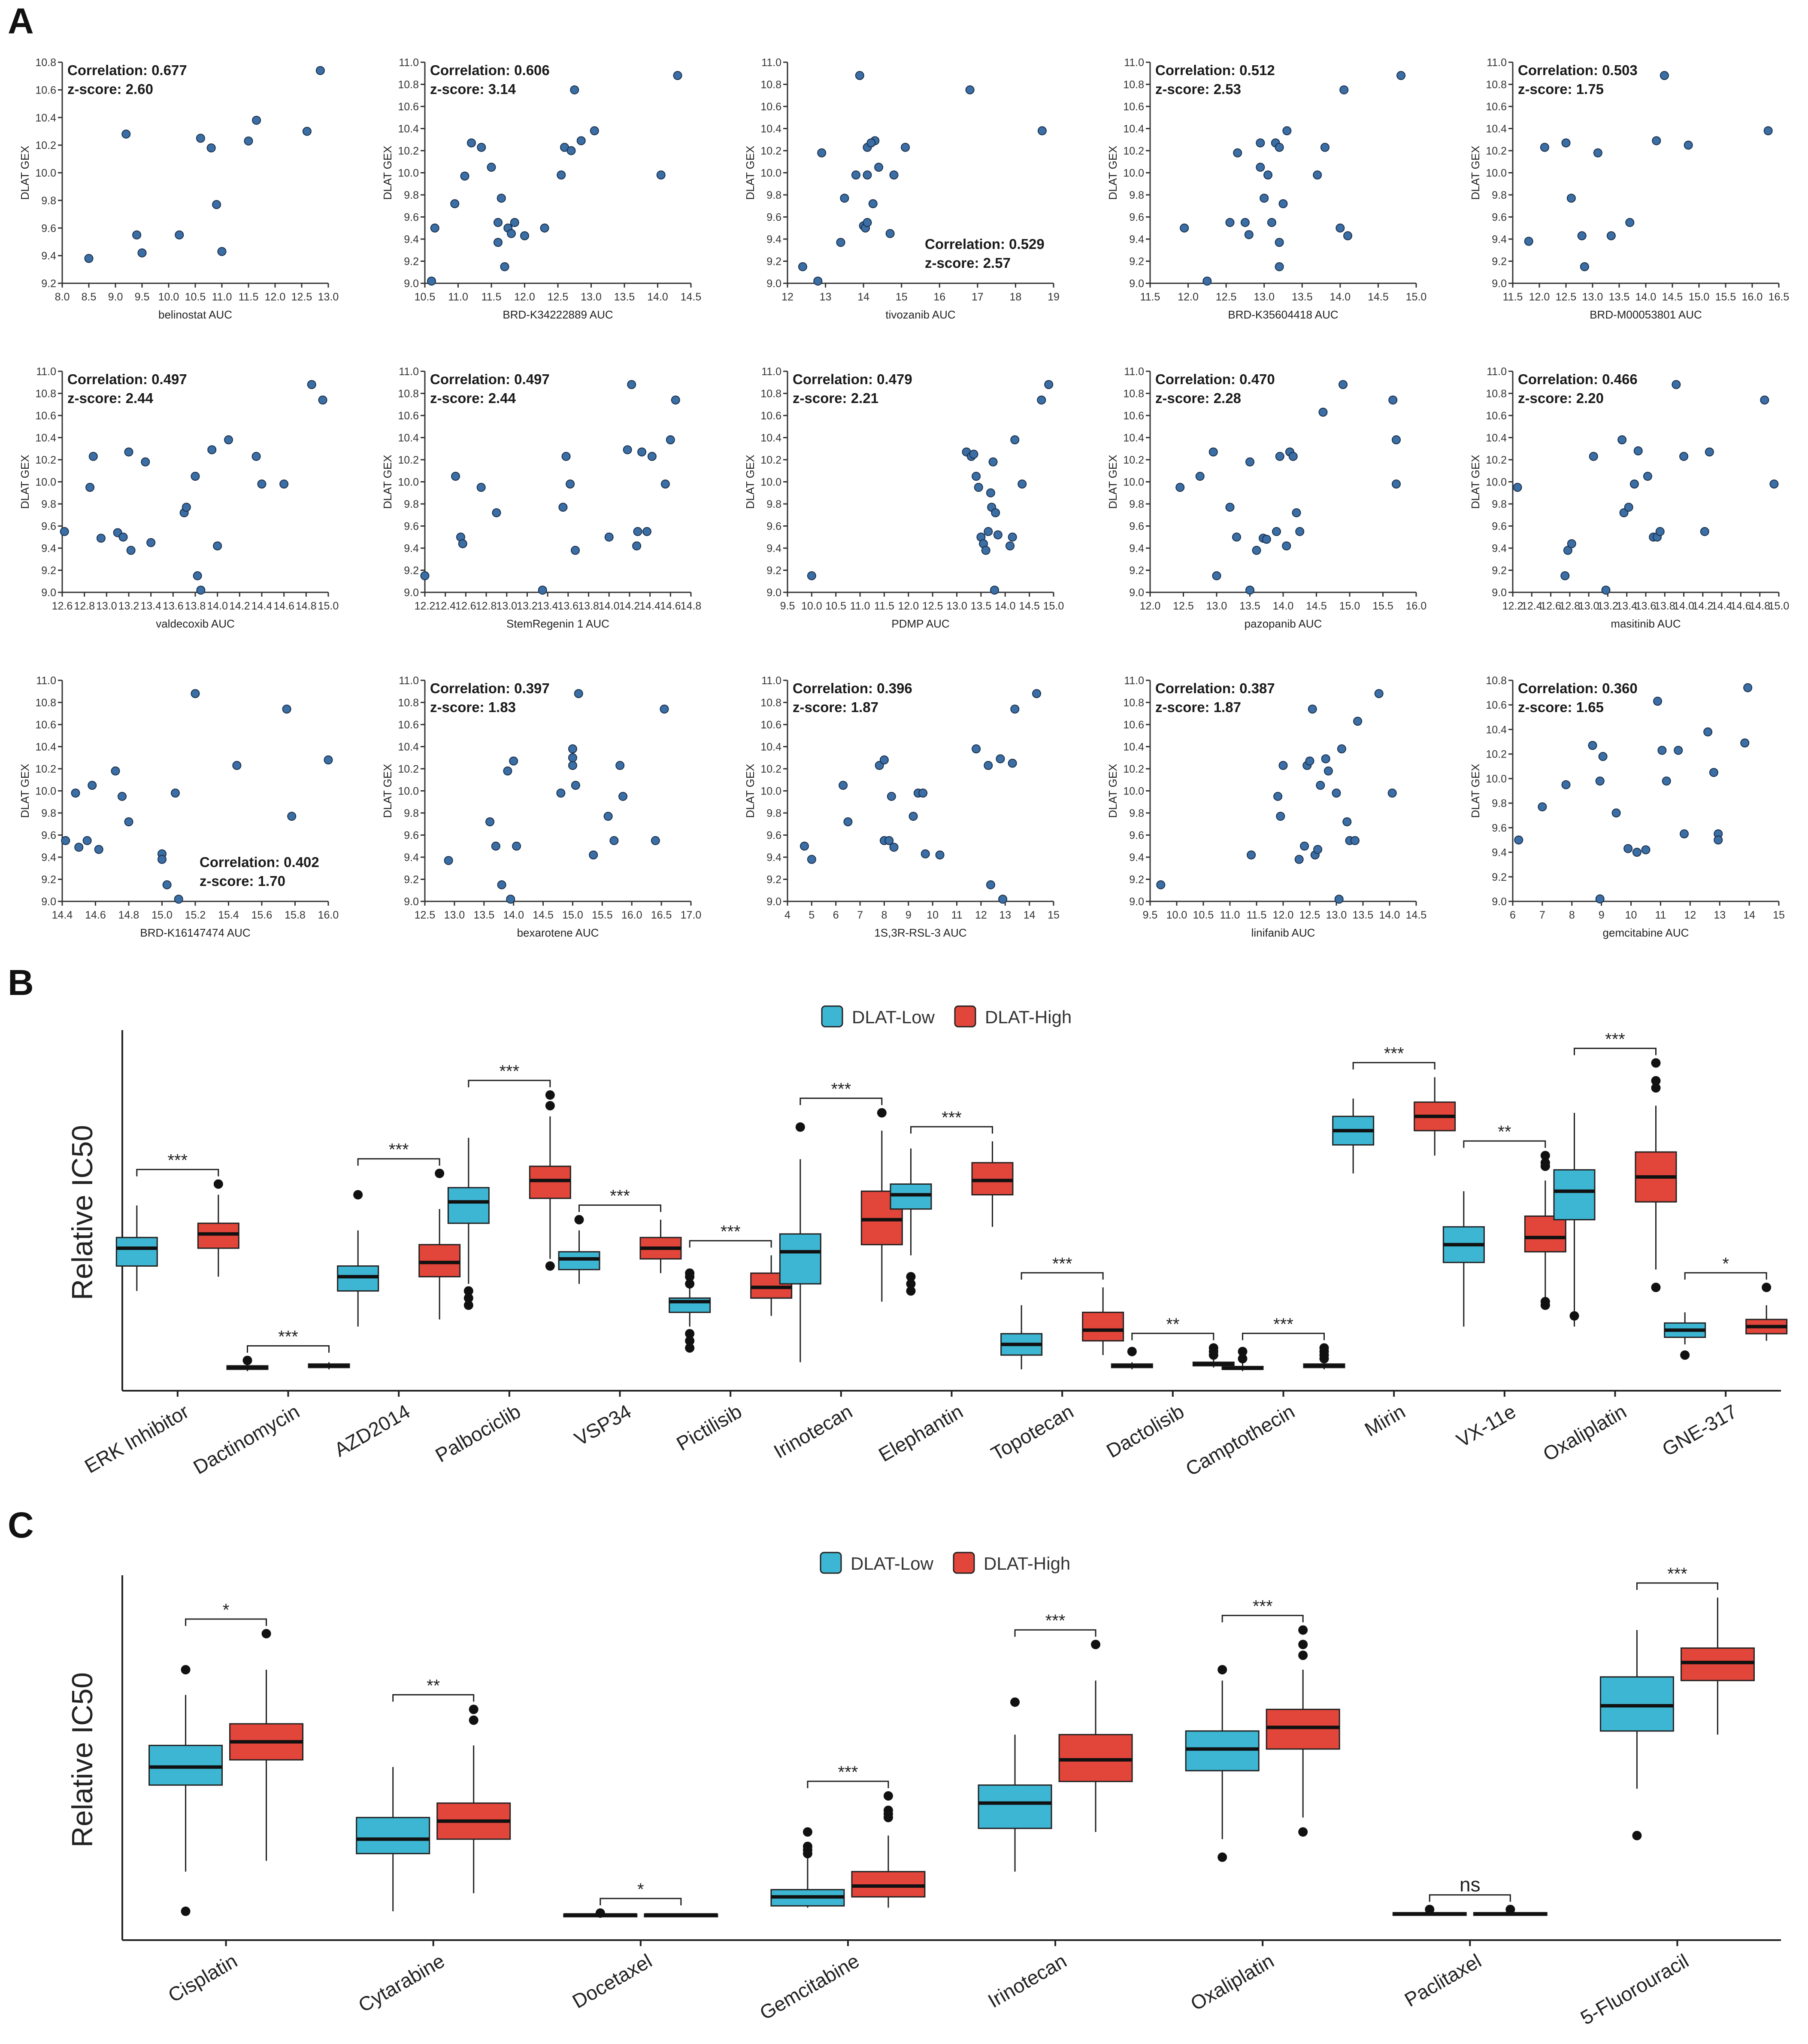  What do you see at coordinates (1703, 606) in the screenshot?
I see `x-tick-label: 14.2` at bounding box center [1703, 606].